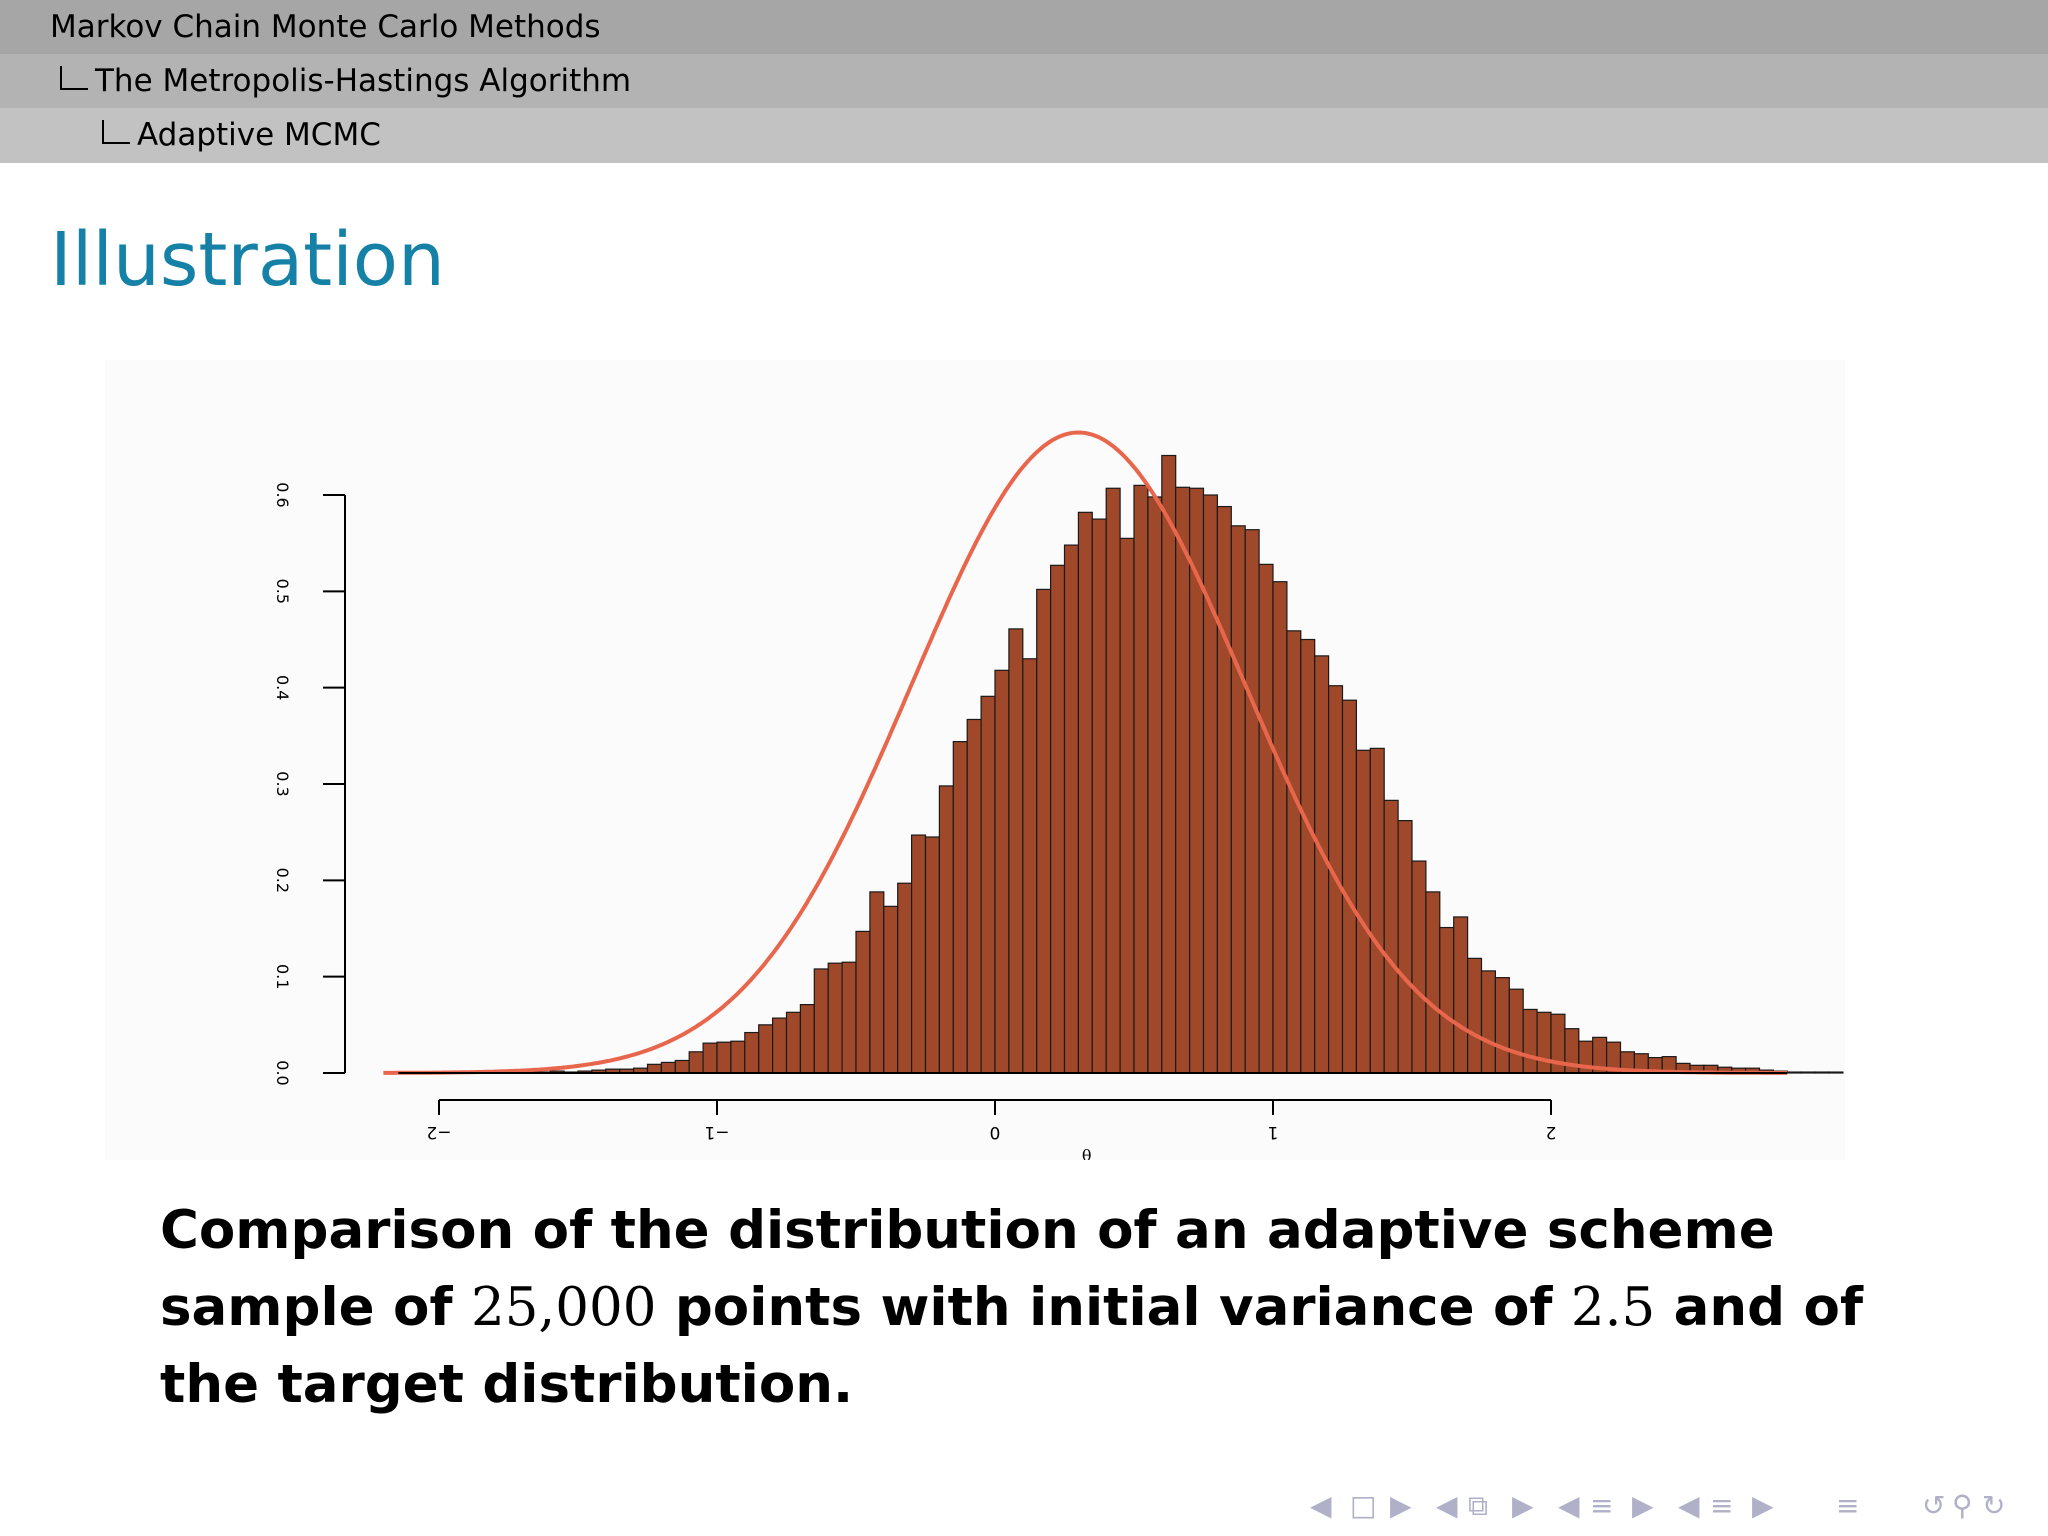  Describe the element at coordinates (1024, 81) in the screenshot. I see `header-subsection-bar: The Metropolis-Hastings Algorithm` at that location.